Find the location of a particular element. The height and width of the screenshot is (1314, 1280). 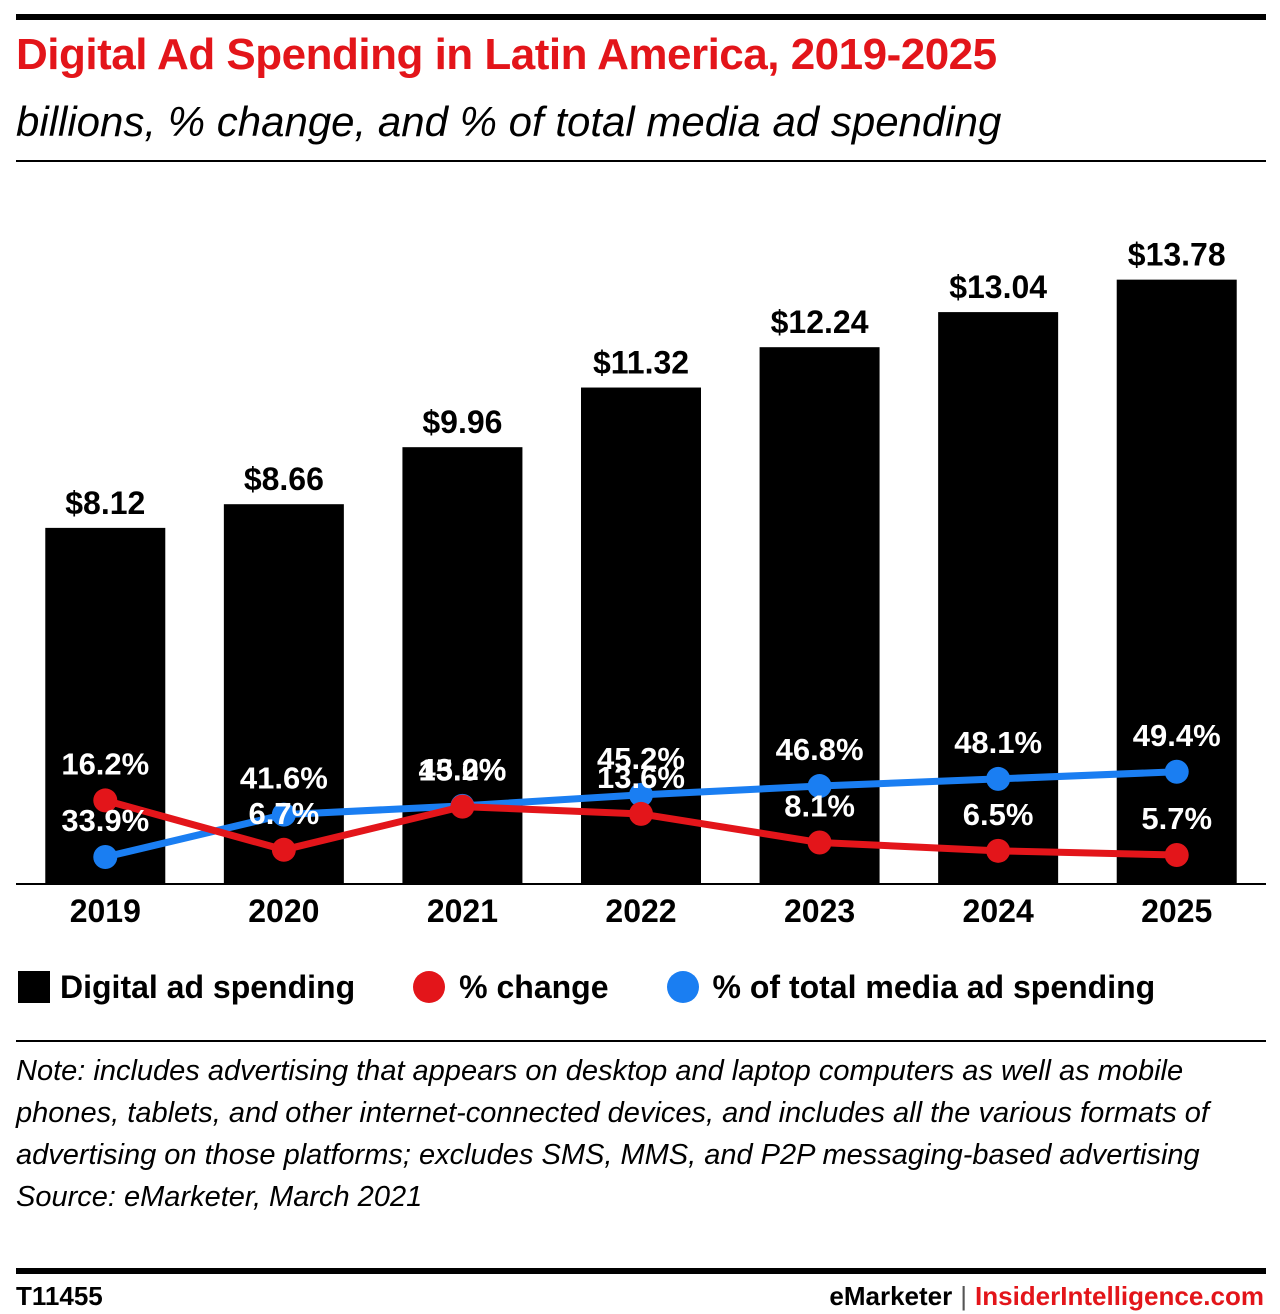

x-tick-label-2023: 2023 is located at coordinates (819, 911).